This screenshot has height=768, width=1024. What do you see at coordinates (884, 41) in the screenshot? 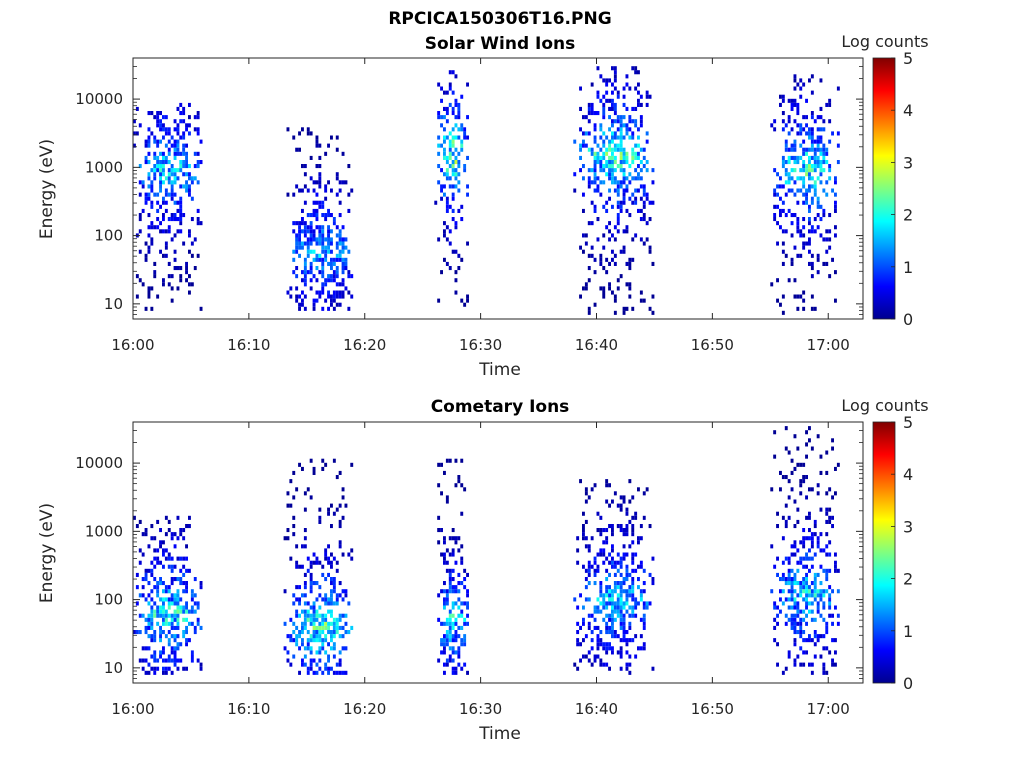
I see `colorbar-label: Log counts` at bounding box center [884, 41].